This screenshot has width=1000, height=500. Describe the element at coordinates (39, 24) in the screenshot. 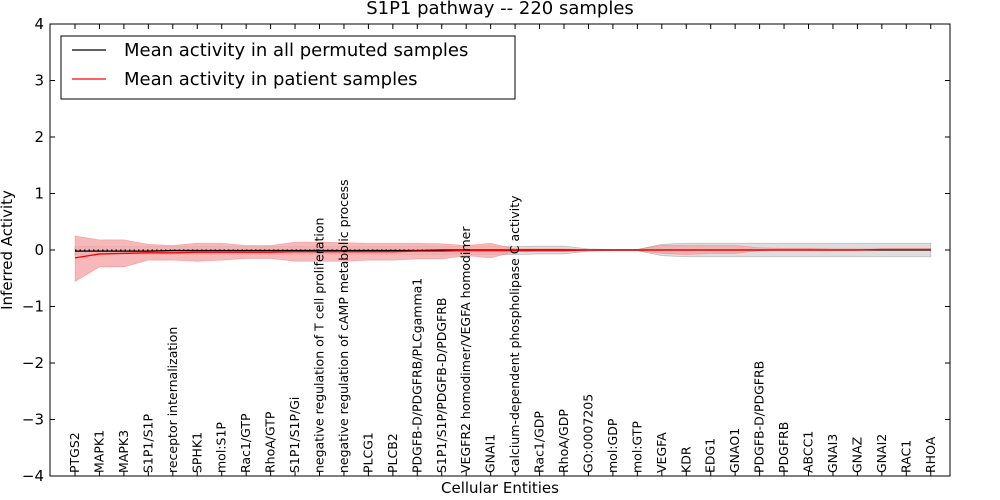

I see `y-tick-label: 4` at that location.